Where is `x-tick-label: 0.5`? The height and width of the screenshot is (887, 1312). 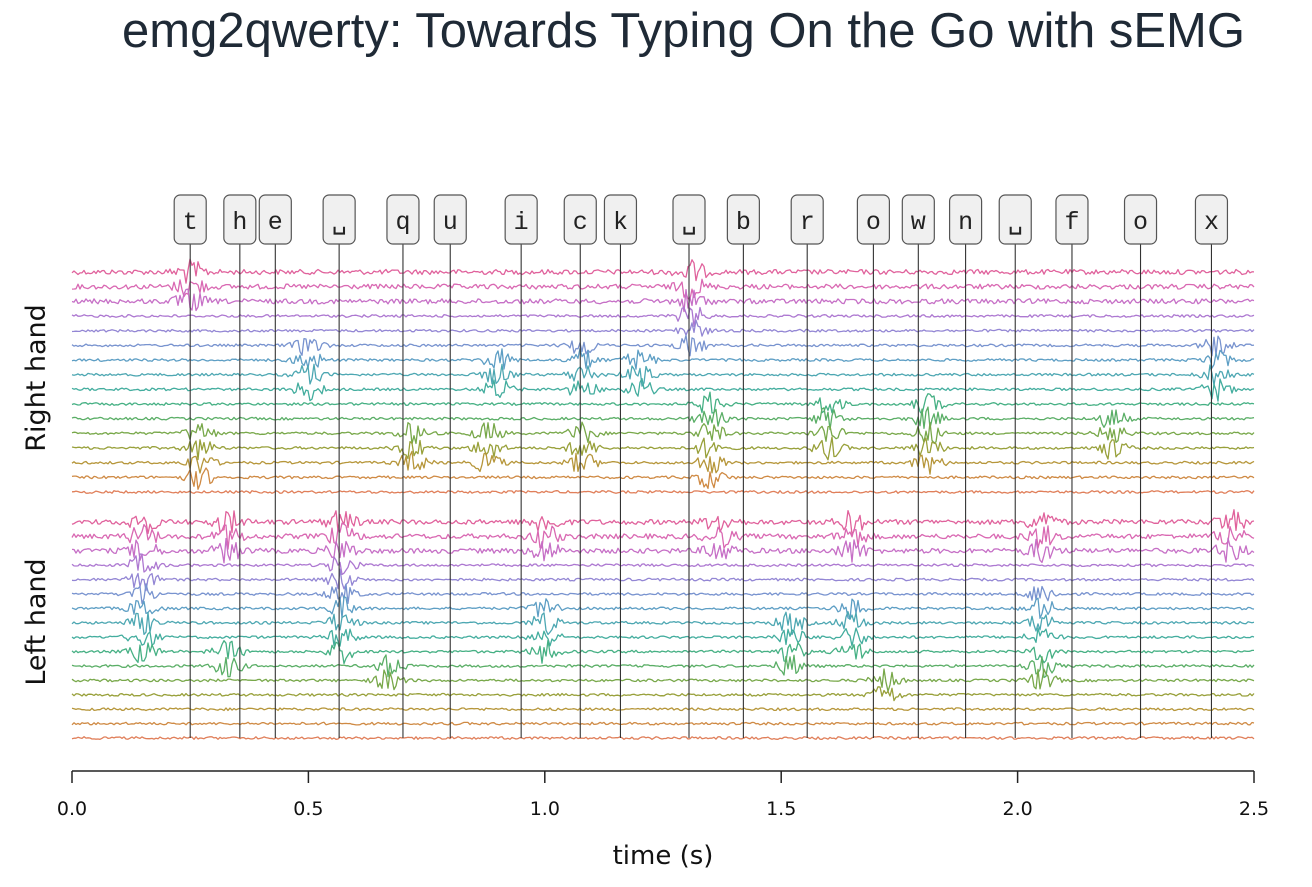
x-tick-label: 0.5 is located at coordinates (308, 809).